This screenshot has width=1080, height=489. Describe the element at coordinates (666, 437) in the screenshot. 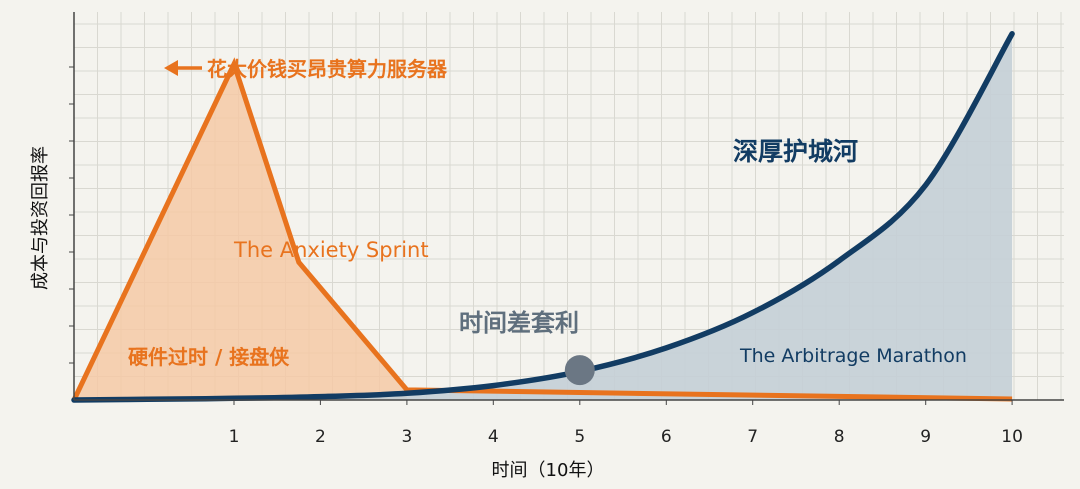

I see `x-tick-label: 6` at that location.